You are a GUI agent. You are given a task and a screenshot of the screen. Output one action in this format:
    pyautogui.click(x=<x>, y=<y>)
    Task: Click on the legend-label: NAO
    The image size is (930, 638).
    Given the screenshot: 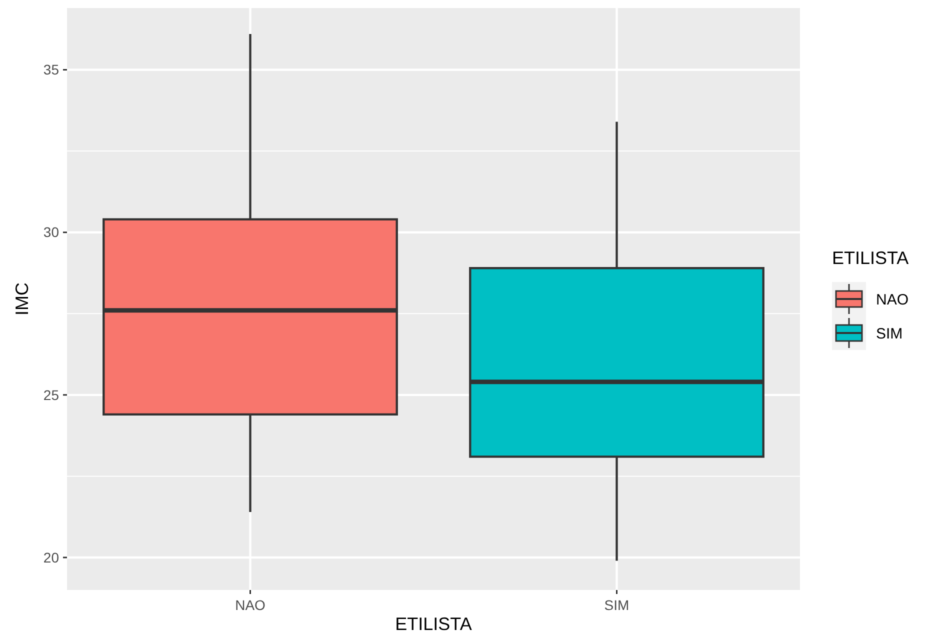 What is the action you would take?
    pyautogui.click(x=892, y=299)
    